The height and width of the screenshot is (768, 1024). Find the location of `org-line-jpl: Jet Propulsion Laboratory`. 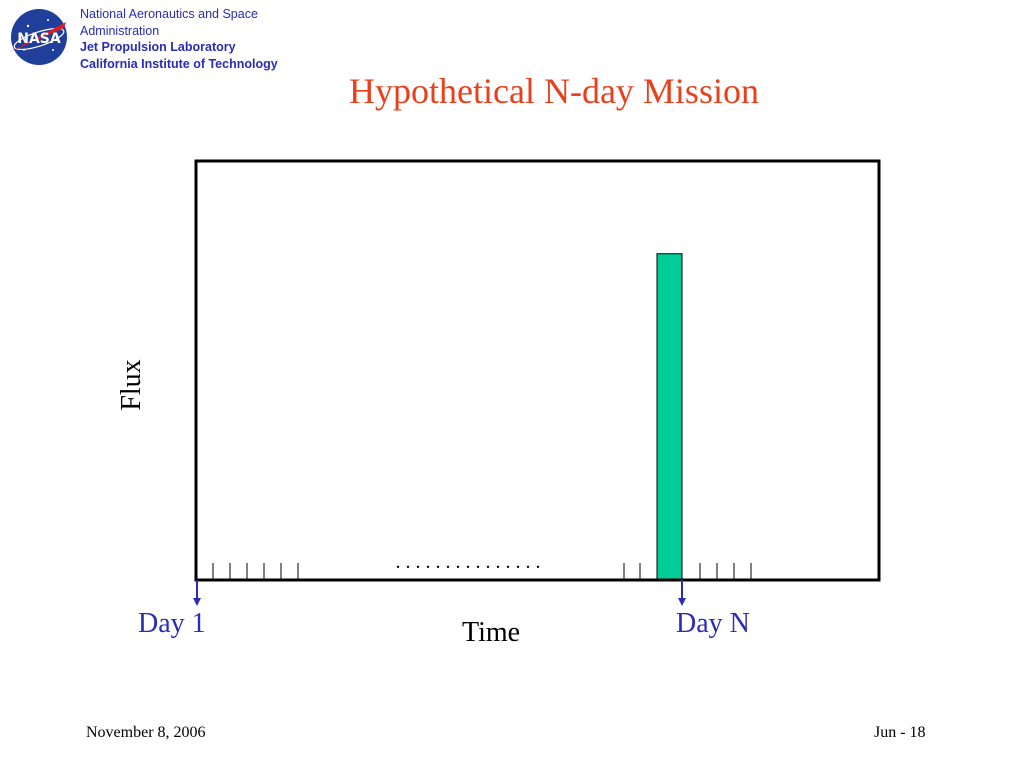

org-line-jpl: Jet Propulsion Laboratory is located at coordinates (158, 47).